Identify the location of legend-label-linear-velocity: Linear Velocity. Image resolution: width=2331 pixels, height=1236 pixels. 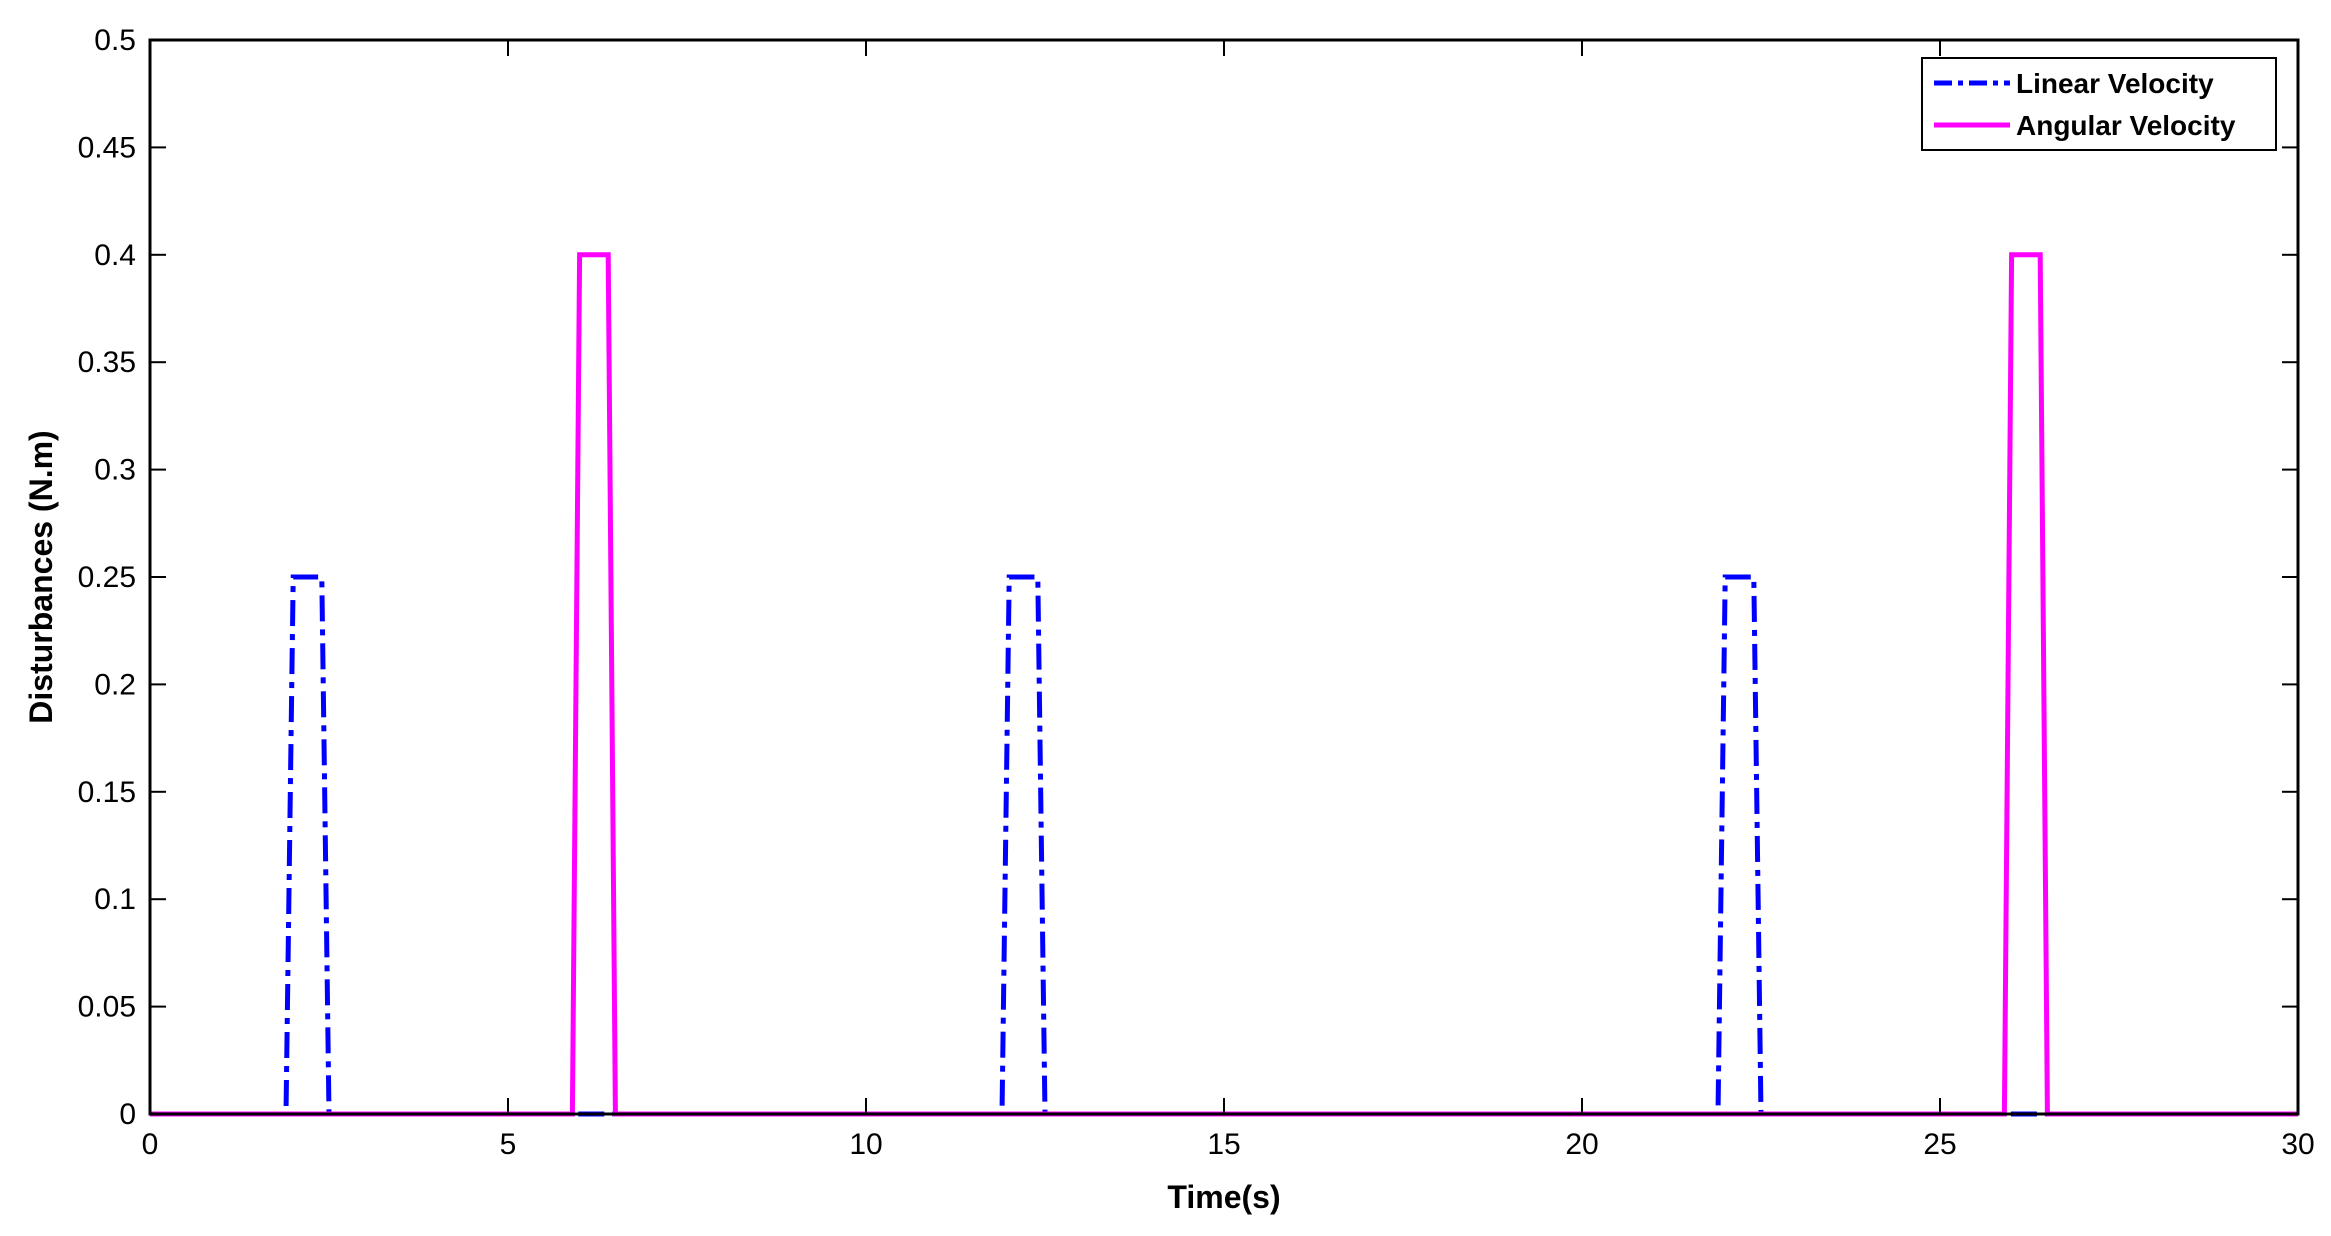
(2115, 83).